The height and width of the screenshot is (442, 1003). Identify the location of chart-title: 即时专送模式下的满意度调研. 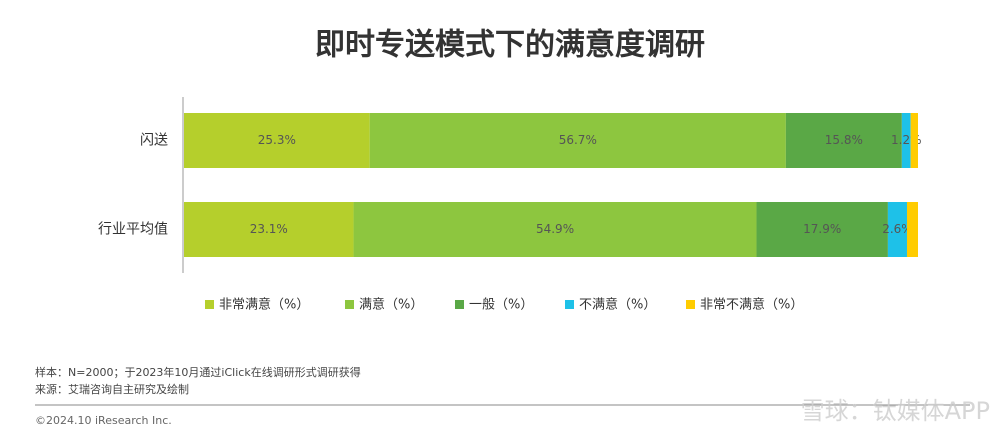
(510, 45).